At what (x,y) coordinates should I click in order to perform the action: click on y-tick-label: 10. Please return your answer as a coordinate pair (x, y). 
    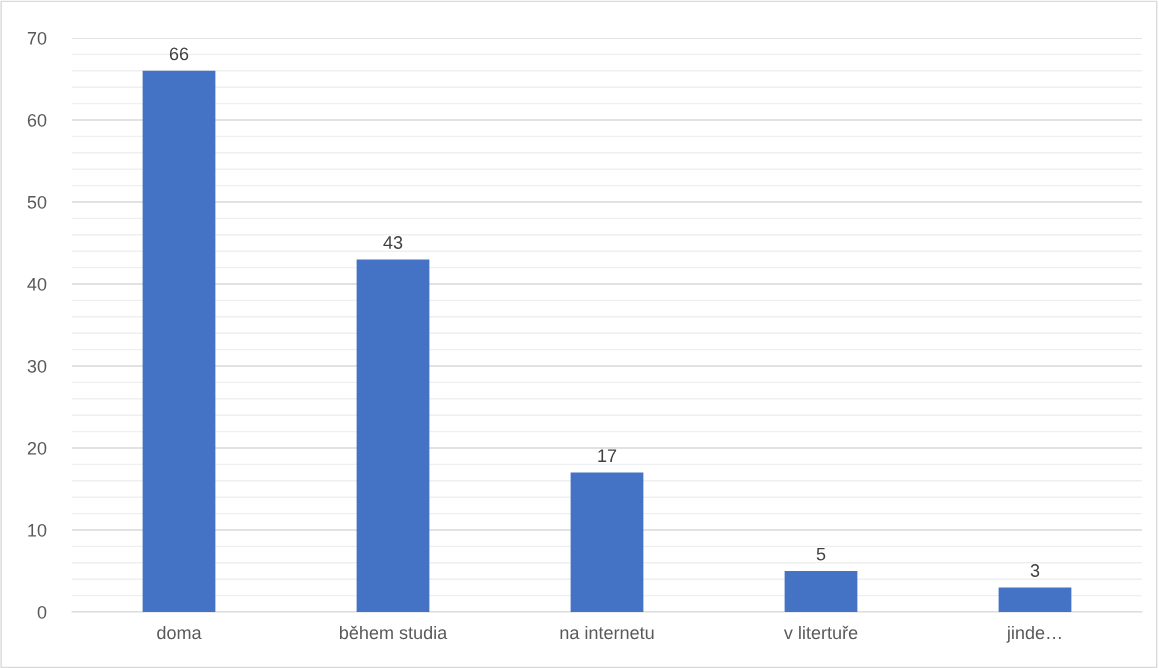
    Looking at the image, I should click on (37, 530).